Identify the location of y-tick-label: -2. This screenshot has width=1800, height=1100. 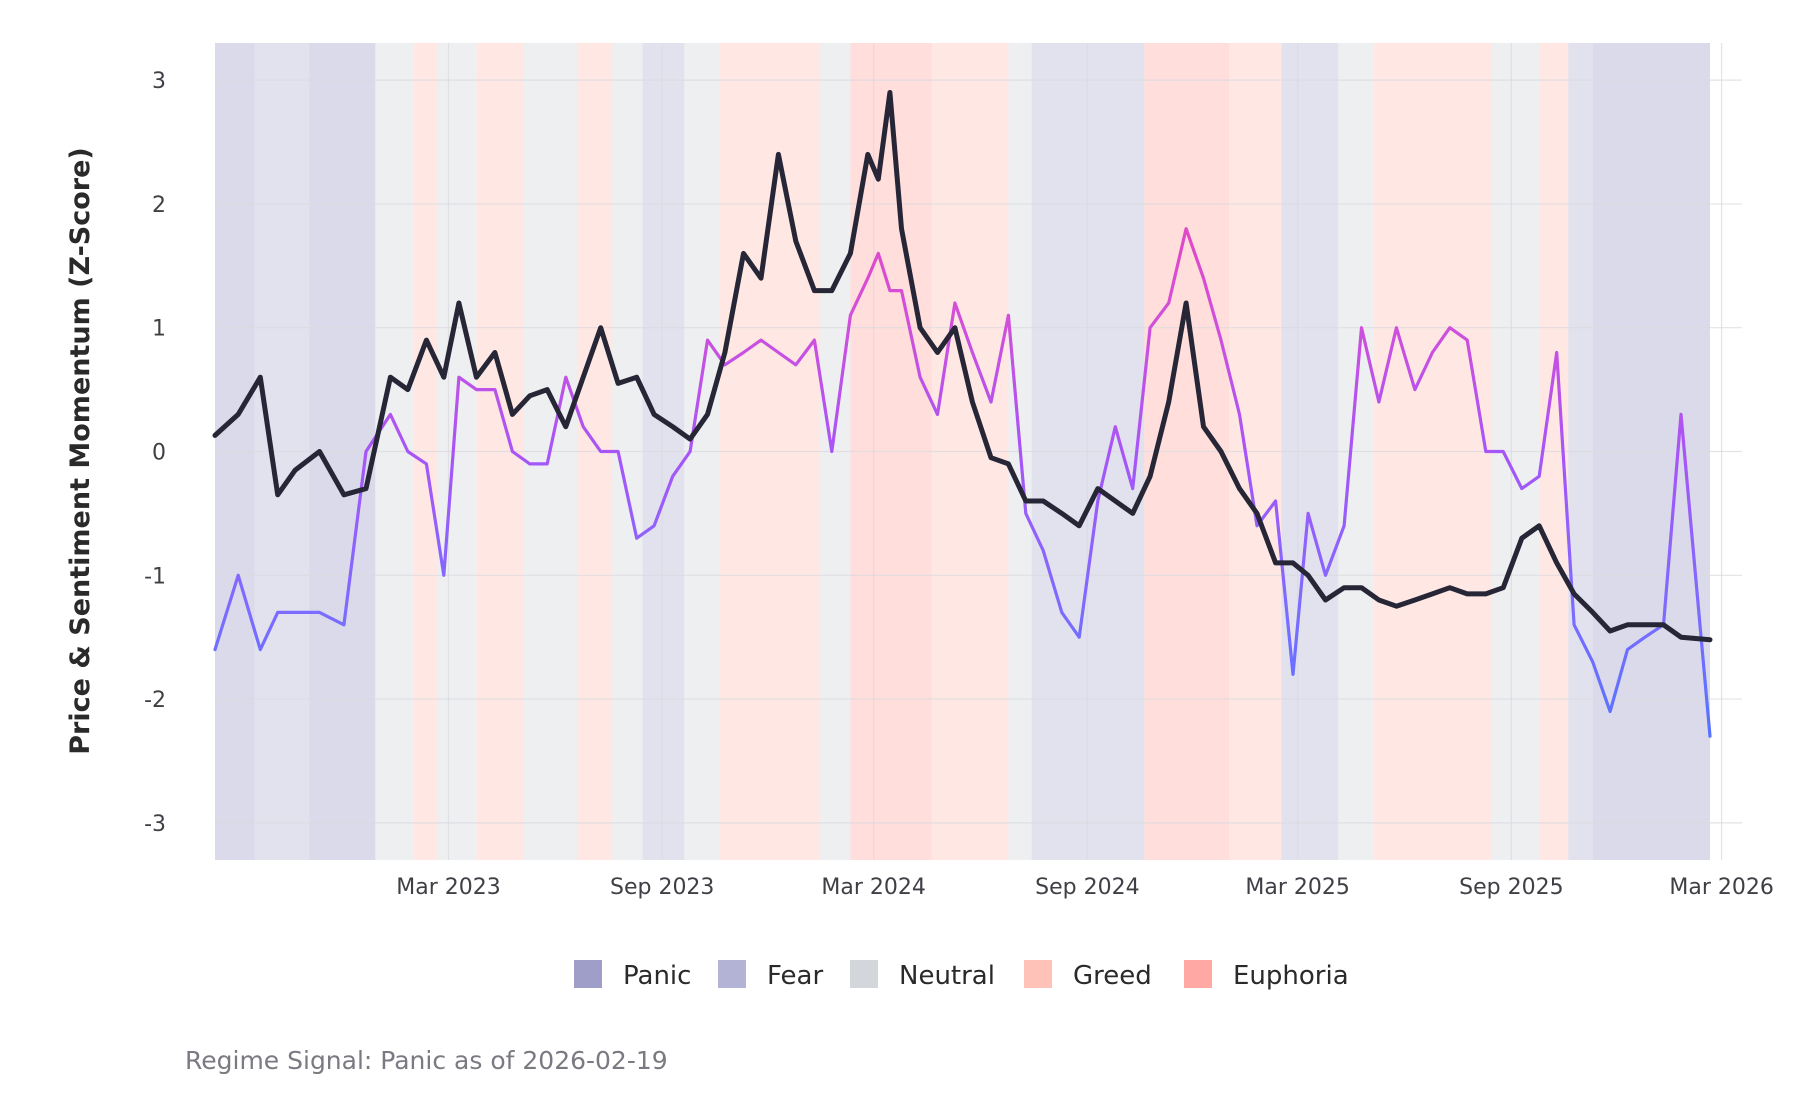
(155, 700).